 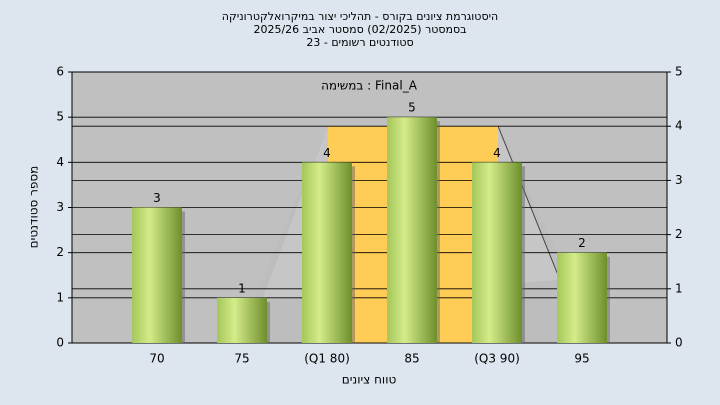 What do you see at coordinates (242, 288) in the screenshot?
I see `value-label: 1` at bounding box center [242, 288].